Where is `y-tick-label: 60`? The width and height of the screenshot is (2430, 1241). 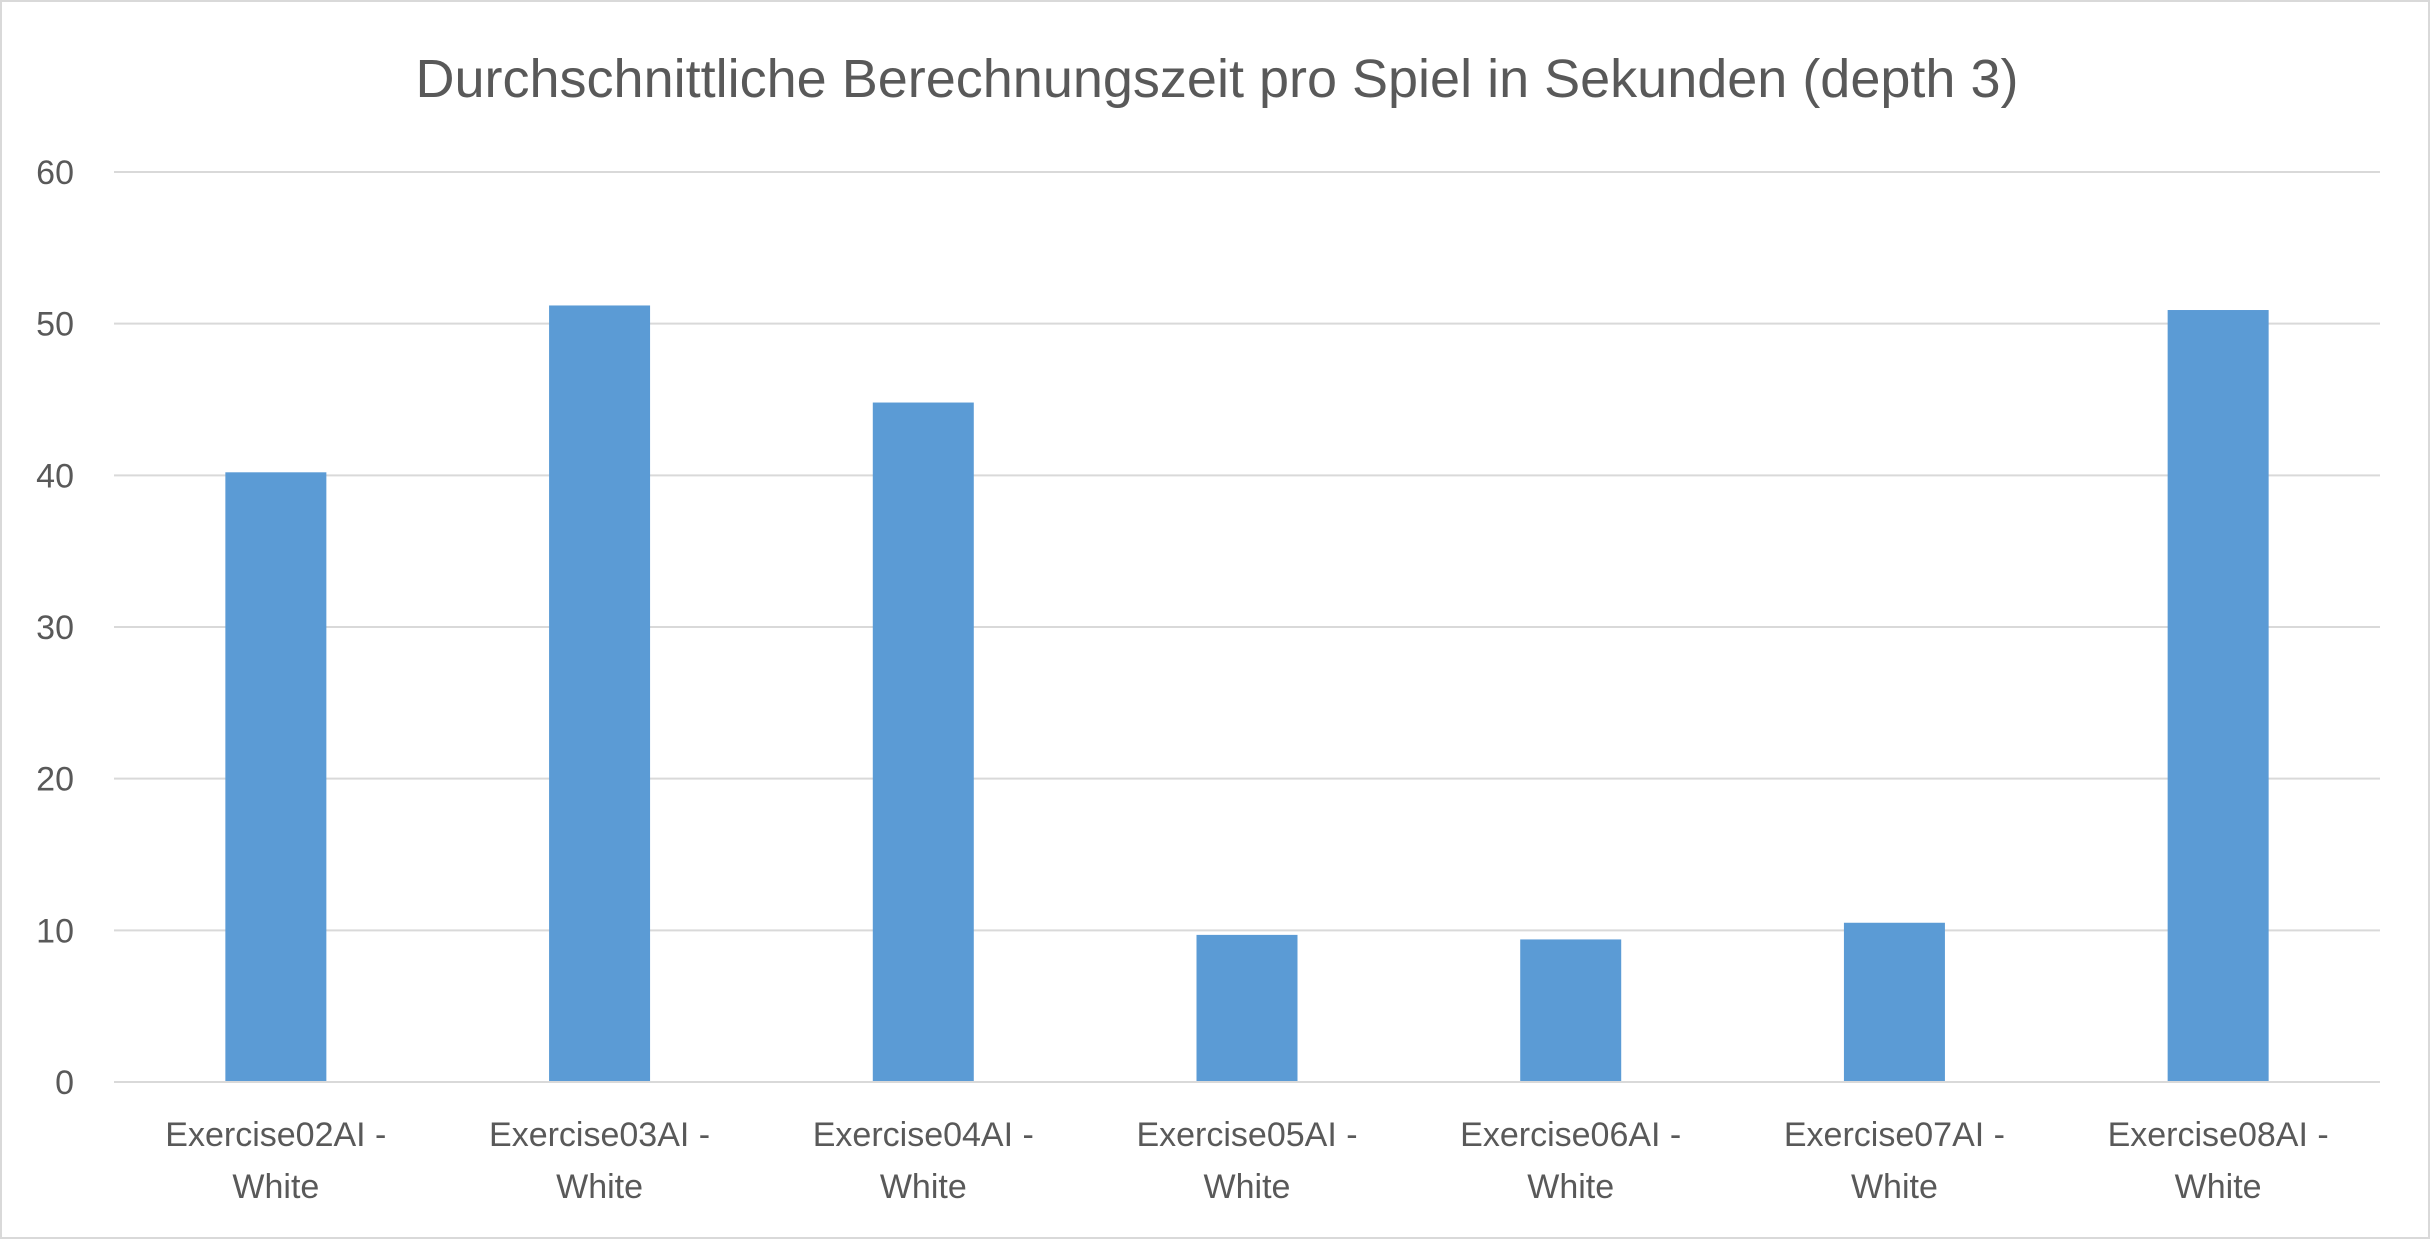
y-tick-label: 60 is located at coordinates (55, 173).